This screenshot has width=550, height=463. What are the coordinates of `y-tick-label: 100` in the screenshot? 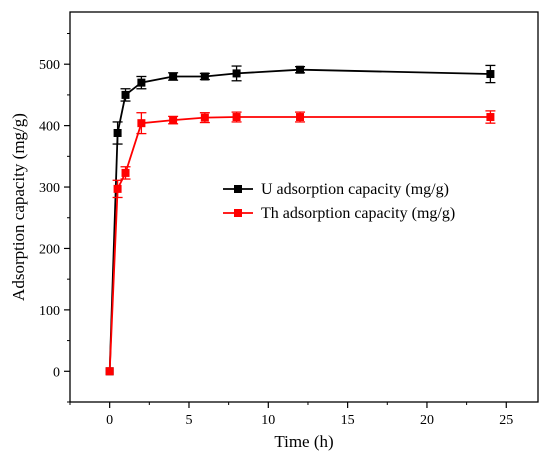 It's located at (49, 311).